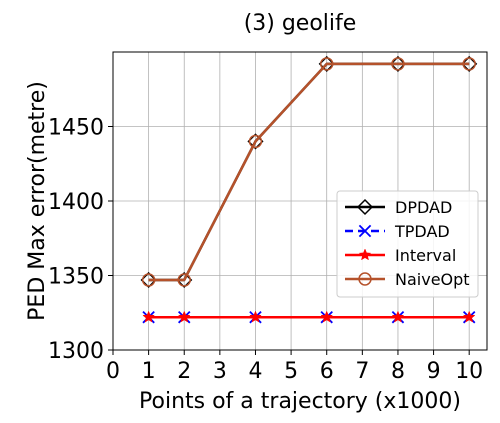 This screenshot has width=500, height=423. Describe the element at coordinates (76, 202) in the screenshot. I see `y-tick-label: 1400` at that location.